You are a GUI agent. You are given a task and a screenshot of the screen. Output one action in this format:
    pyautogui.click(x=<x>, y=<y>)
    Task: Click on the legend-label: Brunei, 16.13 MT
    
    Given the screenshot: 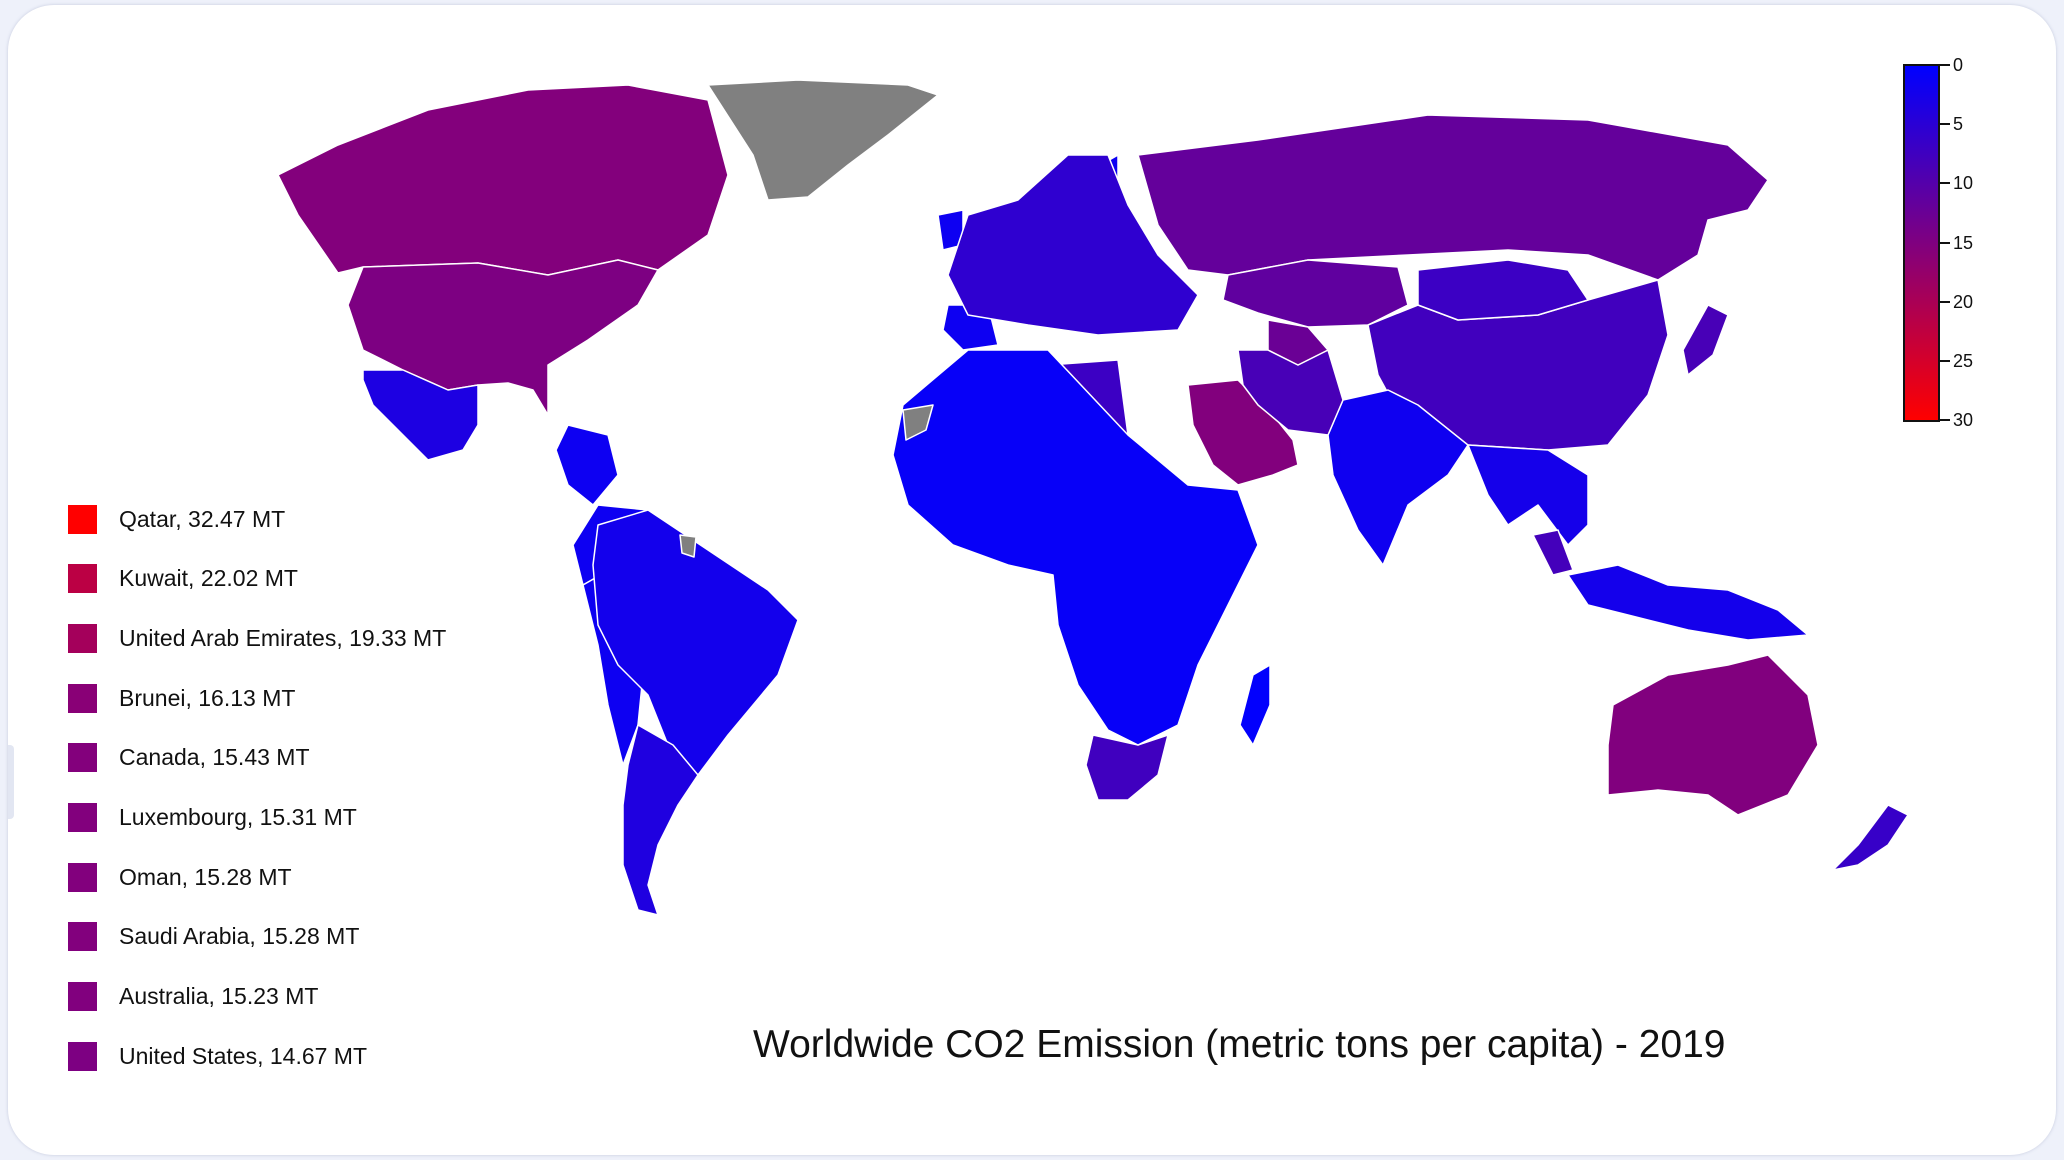 What is the action you would take?
    pyautogui.click(x=207, y=697)
    